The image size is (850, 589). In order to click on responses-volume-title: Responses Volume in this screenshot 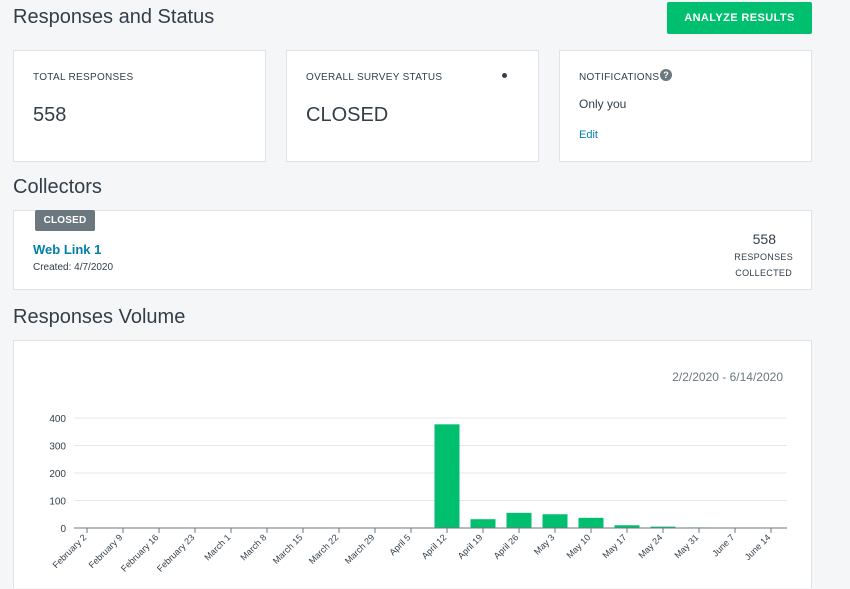, I will do `click(99, 317)`.